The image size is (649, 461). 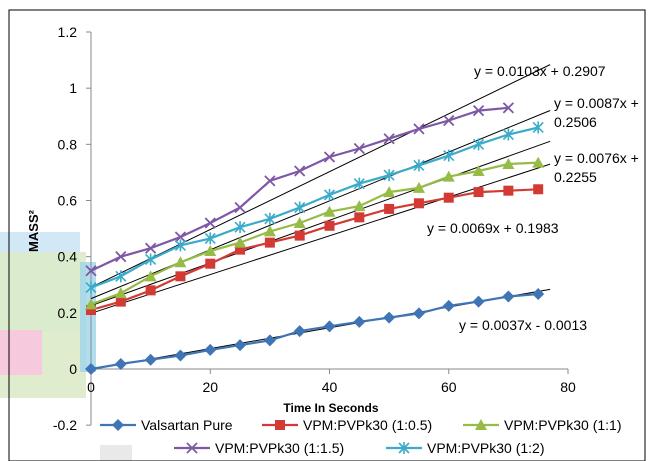 I want to click on legend-label: VPM:PVPk30 (1:1.5), so click(x=279, y=448).